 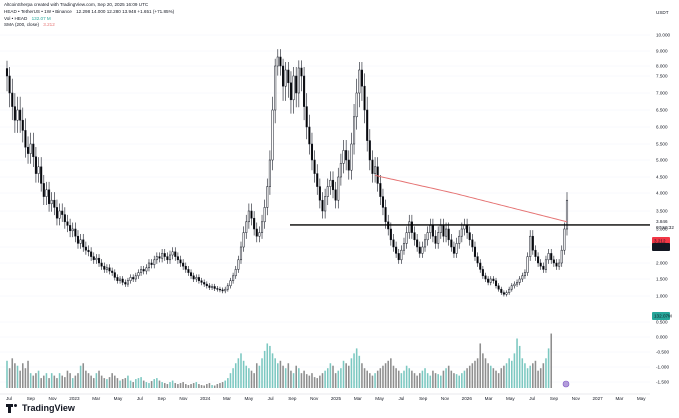 What do you see at coordinates (566, 384) in the screenshot?
I see `event-icon` at bounding box center [566, 384].